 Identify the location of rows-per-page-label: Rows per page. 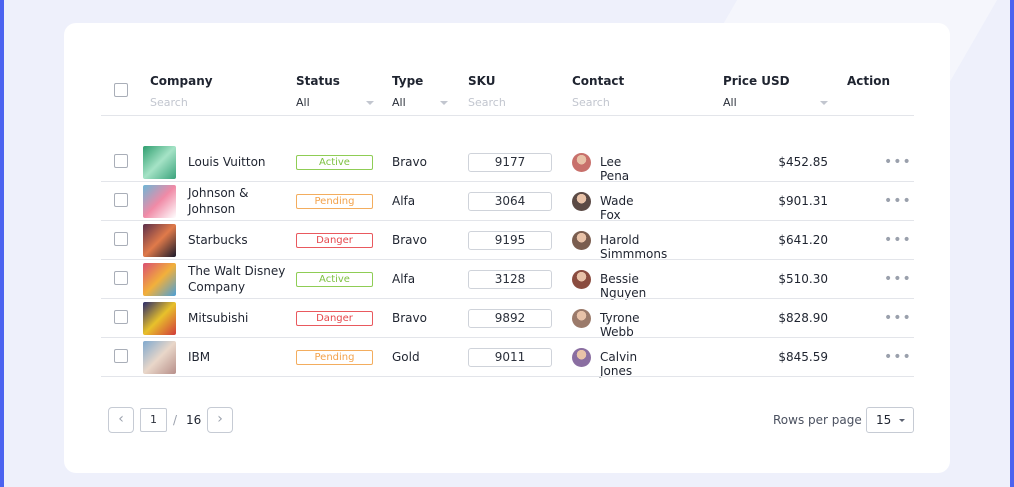
(817, 420).